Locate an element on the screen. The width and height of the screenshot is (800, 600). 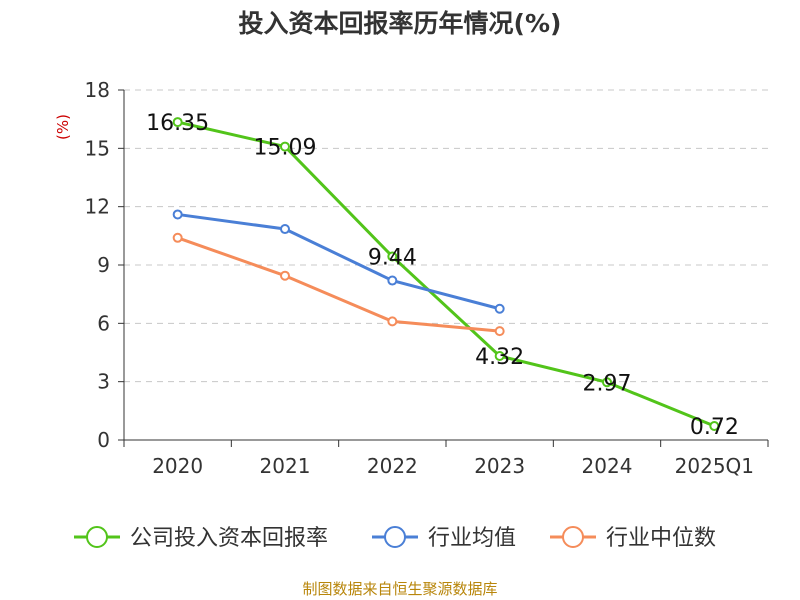
y-tick-label: 6 is located at coordinates (103, 323).